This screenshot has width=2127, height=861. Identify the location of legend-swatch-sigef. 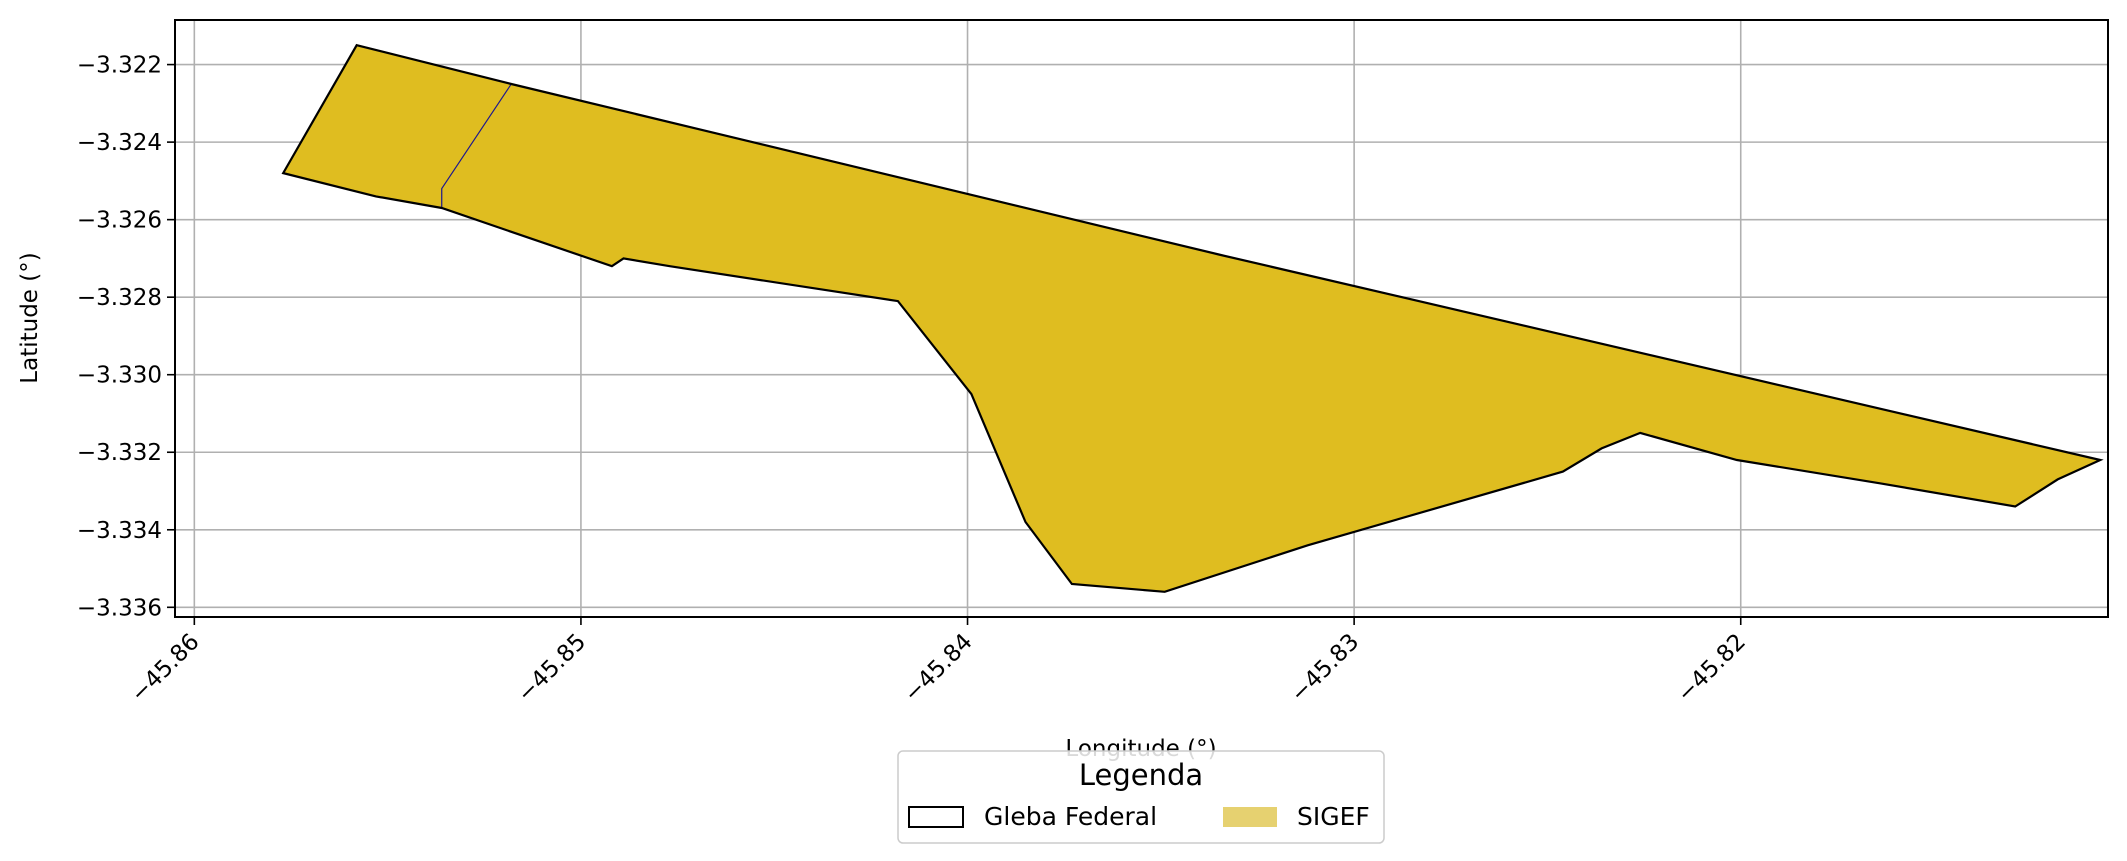
(1250, 817).